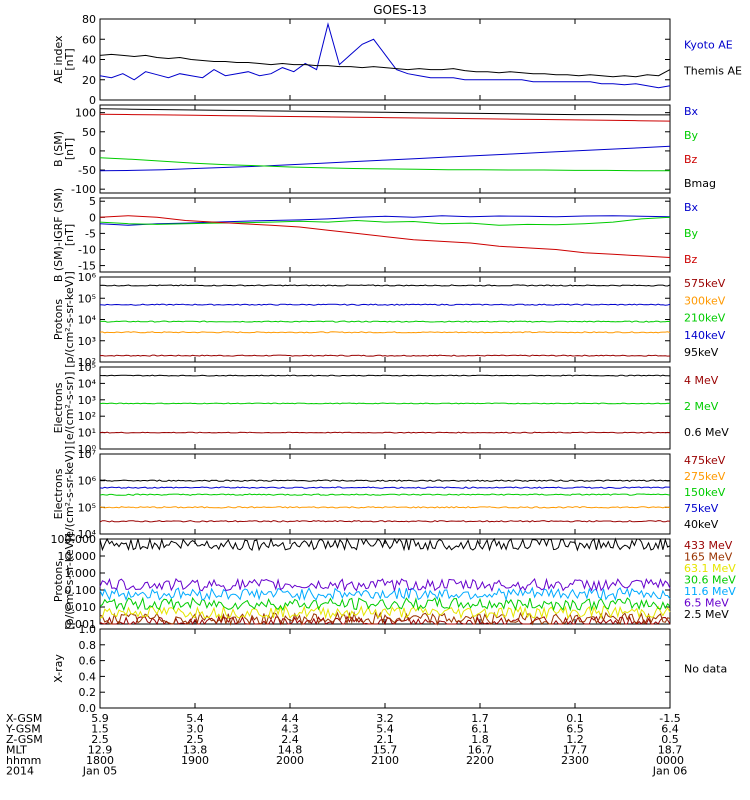 The image size is (750, 800). I want to click on x-axis-value: 0.5, so click(670, 739).